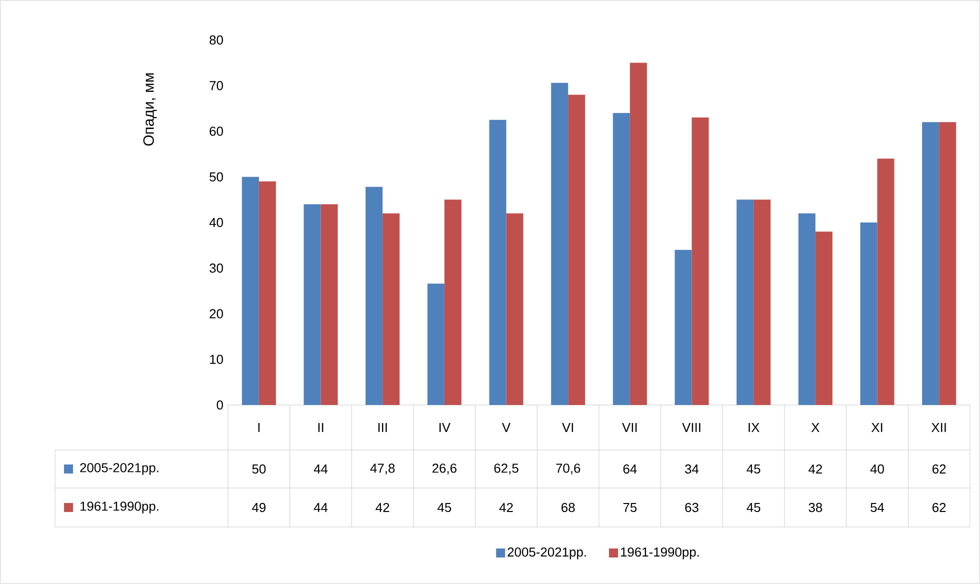 This screenshot has height=584, width=980. Describe the element at coordinates (568, 469) in the screenshot. I see `data-label: 70,6` at that location.